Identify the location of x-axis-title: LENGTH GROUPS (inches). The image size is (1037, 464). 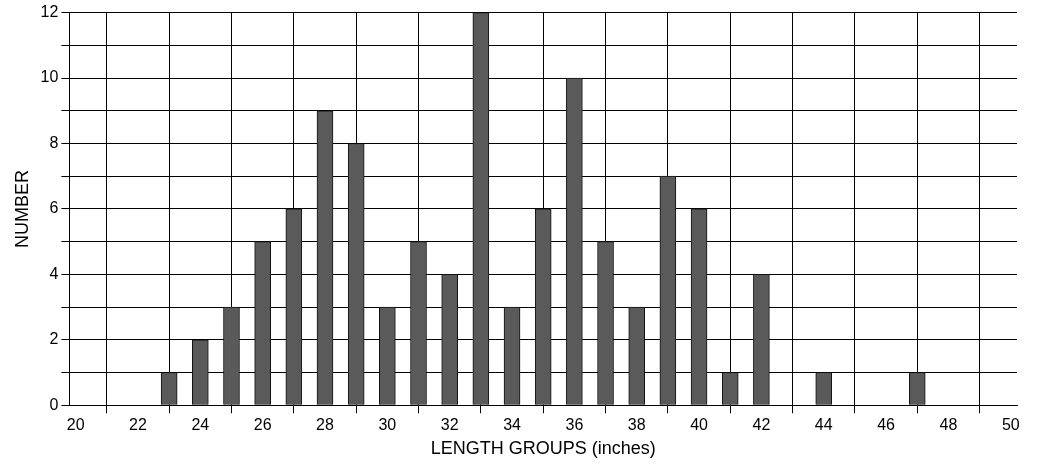
(543, 448).